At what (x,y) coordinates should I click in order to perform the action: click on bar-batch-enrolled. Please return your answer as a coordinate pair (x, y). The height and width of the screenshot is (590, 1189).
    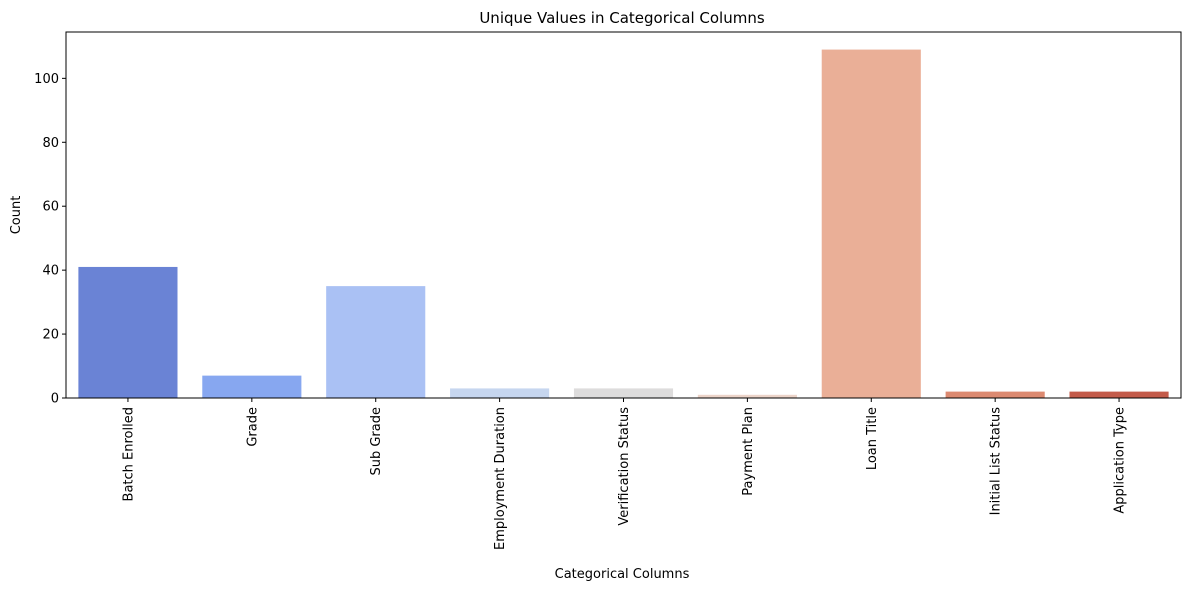
    Looking at the image, I should click on (128, 332).